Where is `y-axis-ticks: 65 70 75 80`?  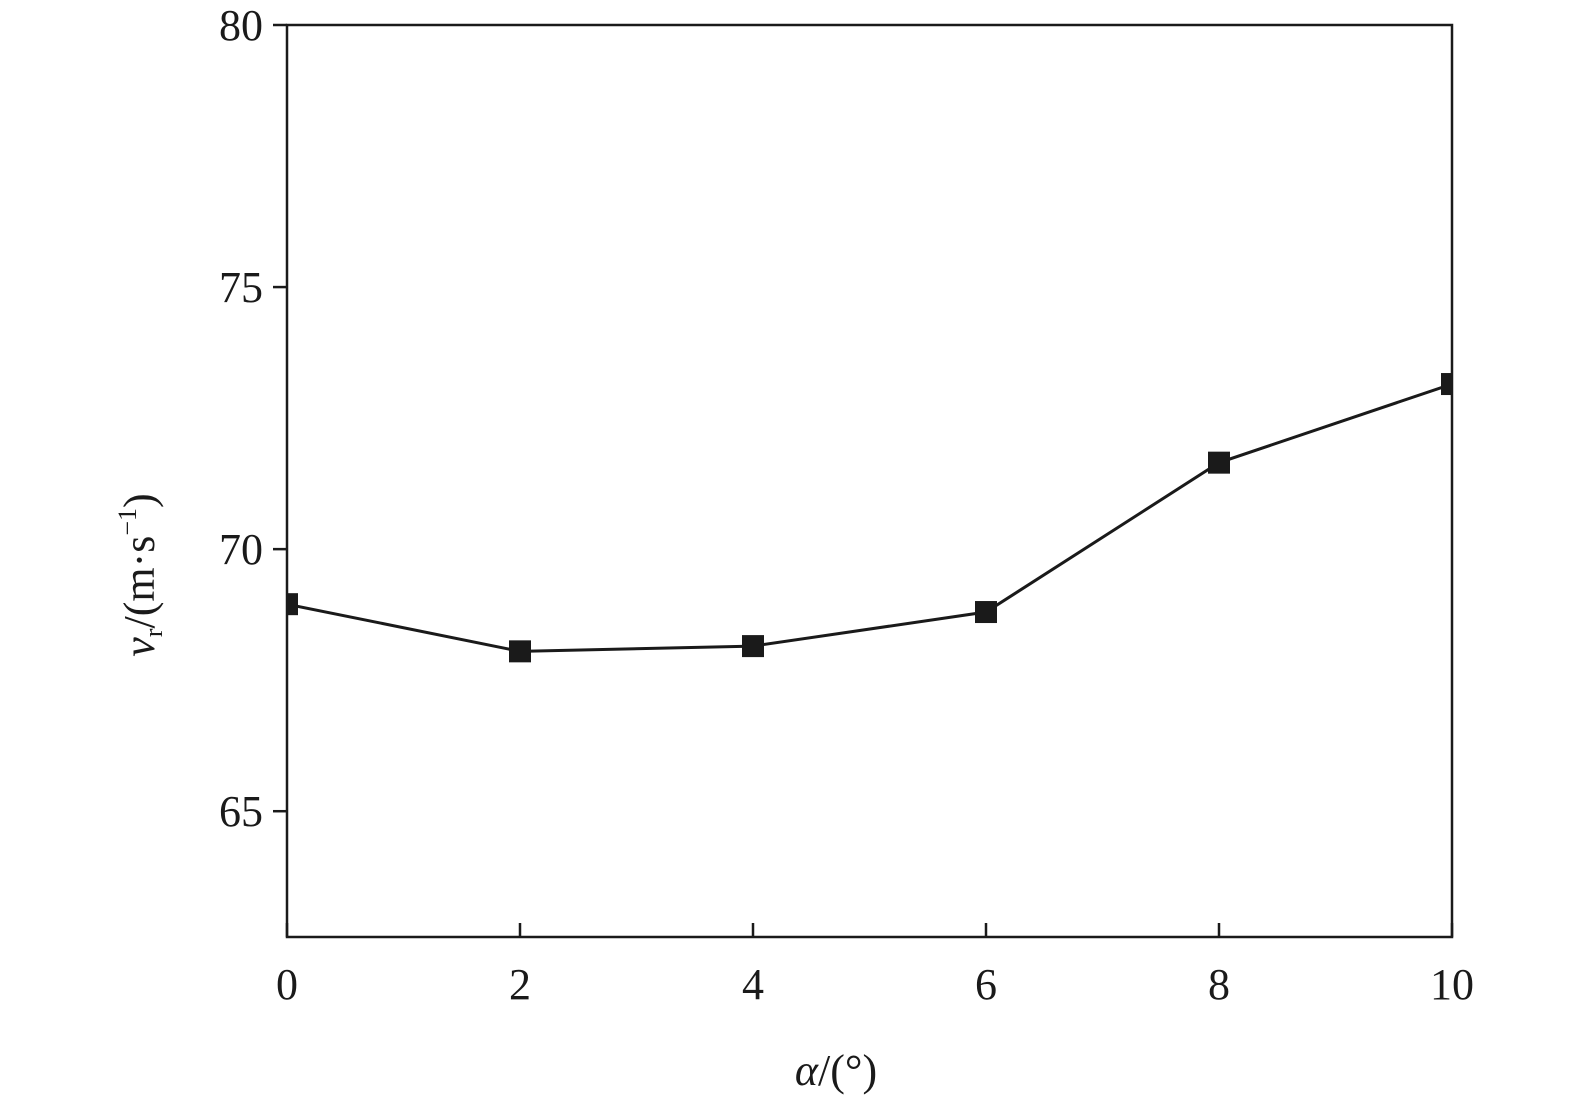
y-axis-ticks: 65 70 75 80 is located at coordinates (253, 418).